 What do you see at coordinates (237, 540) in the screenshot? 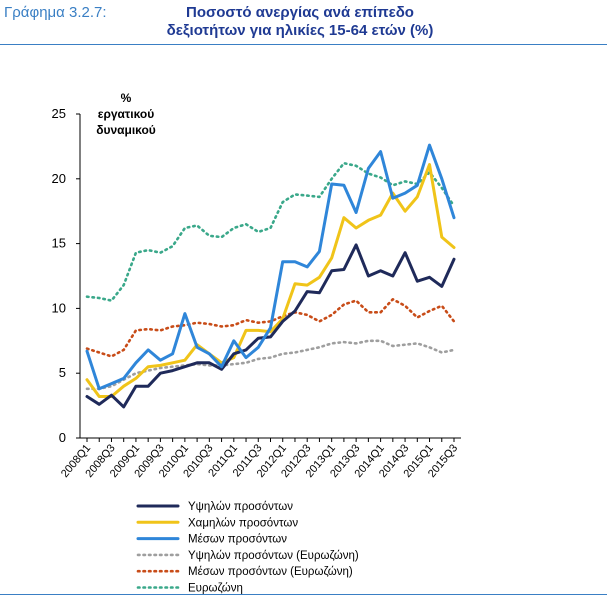
I see `legend-label: Μέσων προσόντων` at bounding box center [237, 540].